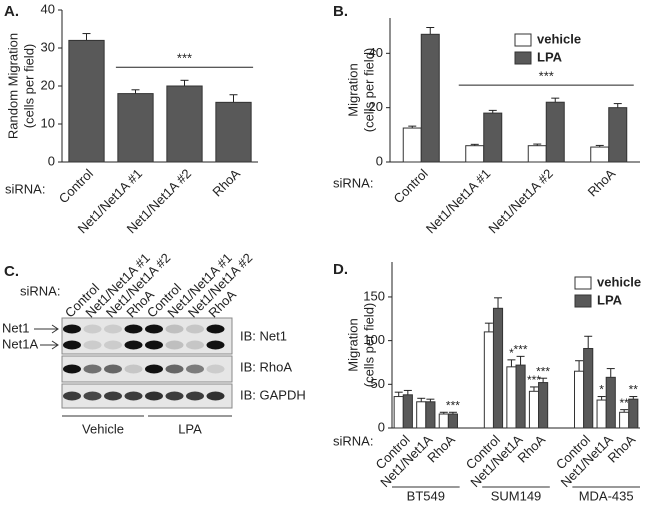 The image size is (650, 507). What do you see at coordinates (266, 366) in the screenshot?
I see `blot-label: IB: RhoA` at bounding box center [266, 366].